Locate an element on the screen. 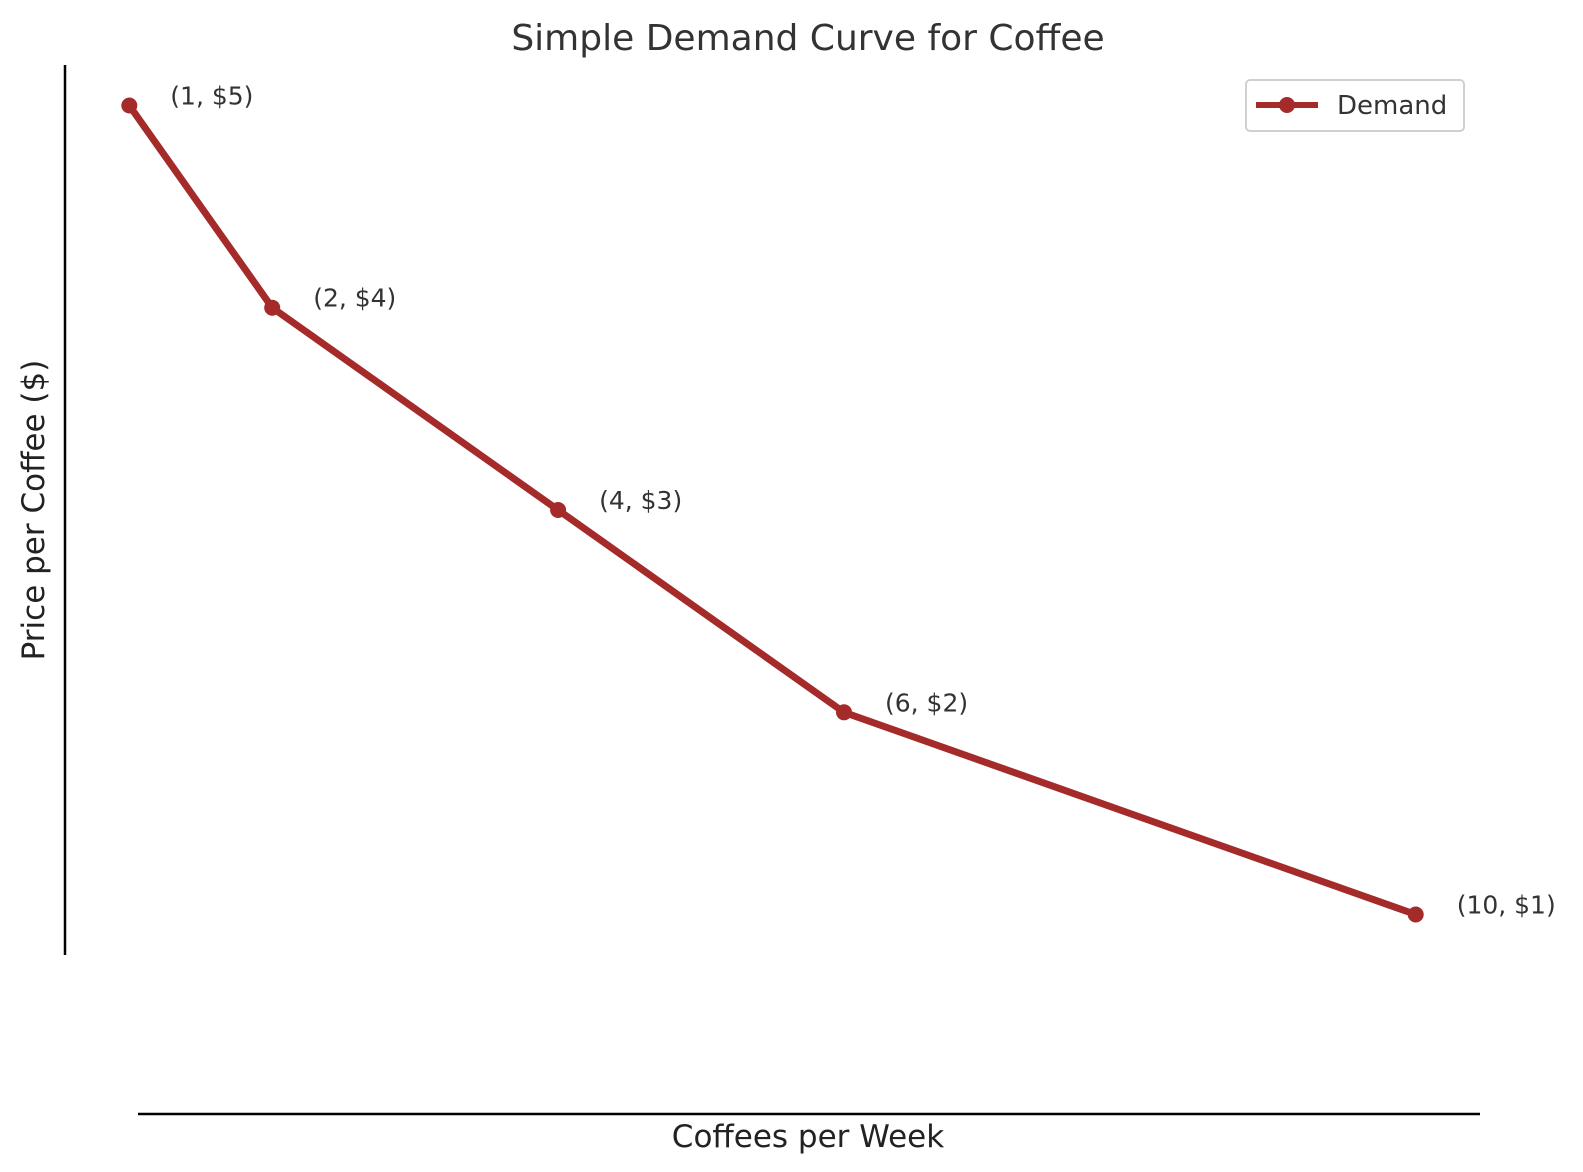 Image resolution: width=1583 pixels, height=1172 pixels. legend-box is located at coordinates (1355, 105).